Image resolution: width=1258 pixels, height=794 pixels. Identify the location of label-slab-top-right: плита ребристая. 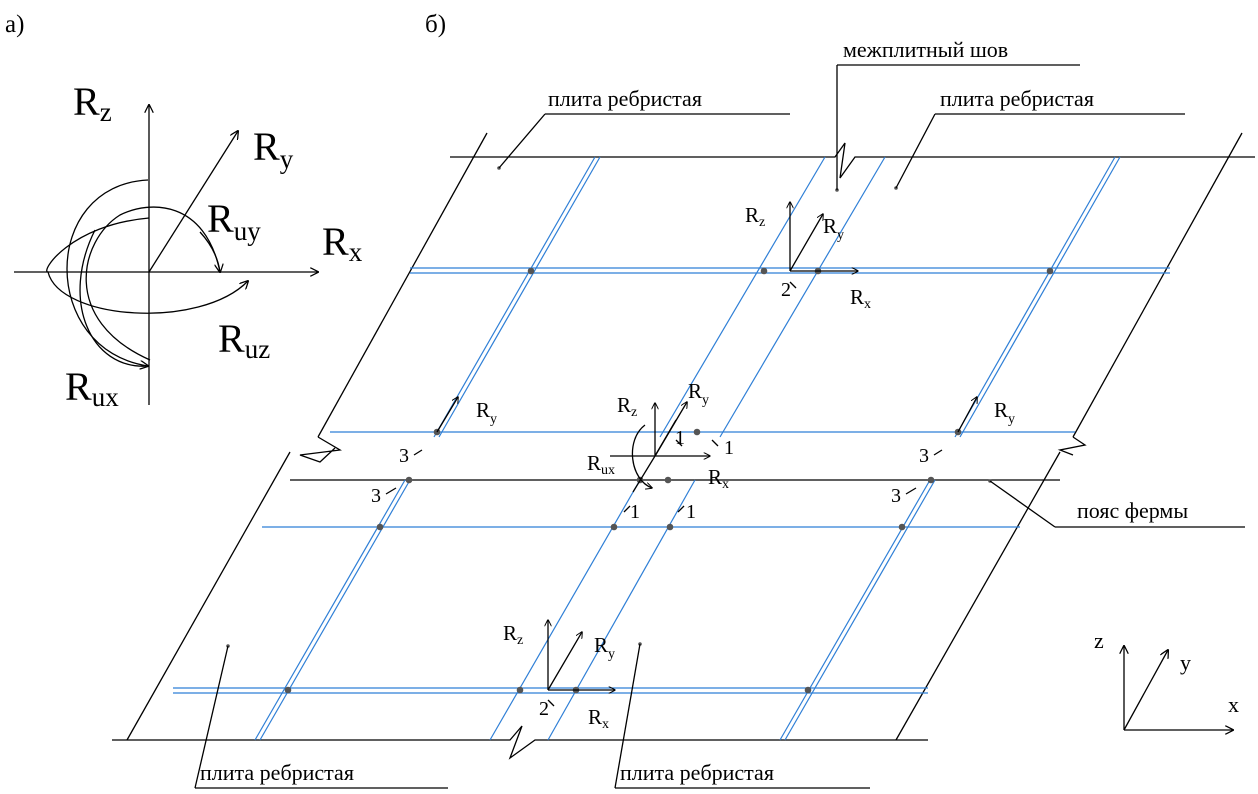
(1017, 98).